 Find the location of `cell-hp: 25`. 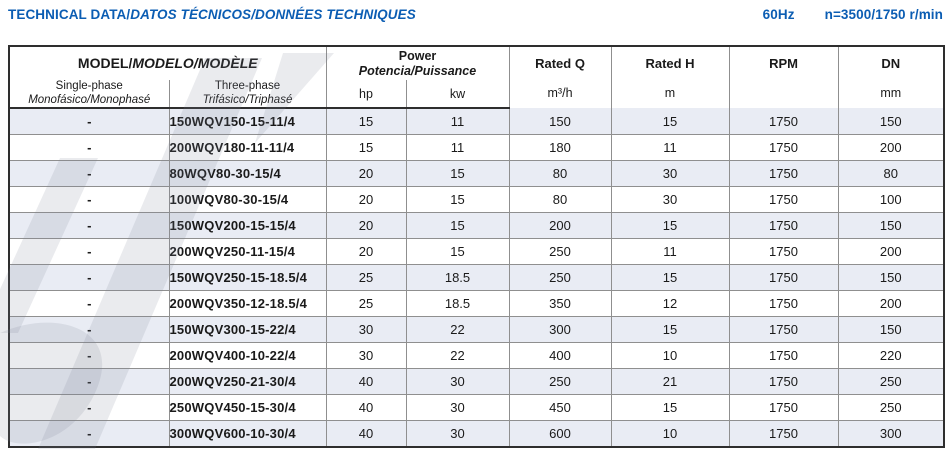

cell-hp: 25 is located at coordinates (366, 277).